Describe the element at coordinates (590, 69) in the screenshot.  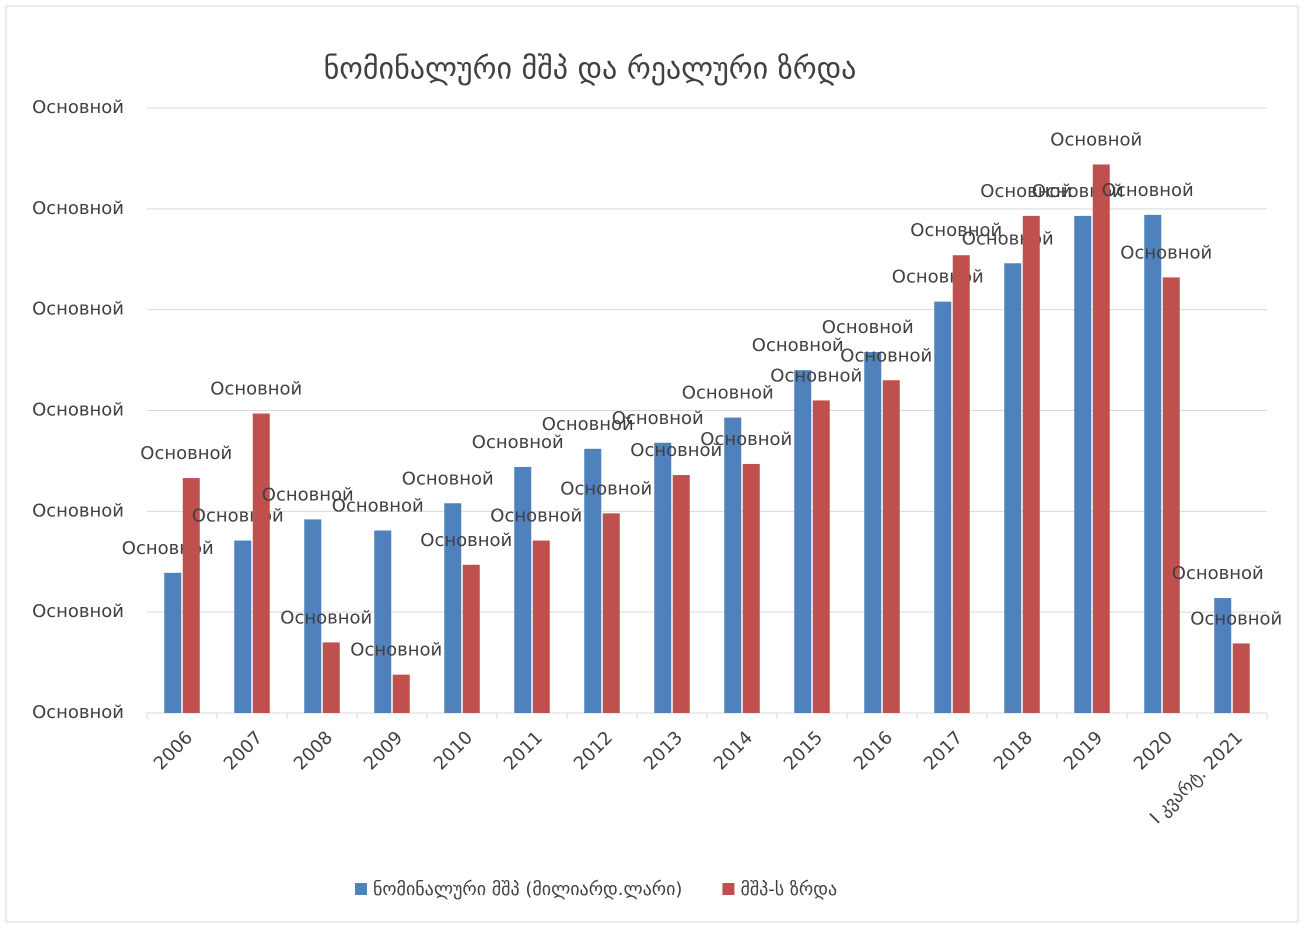
I see `chart-title: ნომინალური მშპ და რეალური ზრდა` at that location.